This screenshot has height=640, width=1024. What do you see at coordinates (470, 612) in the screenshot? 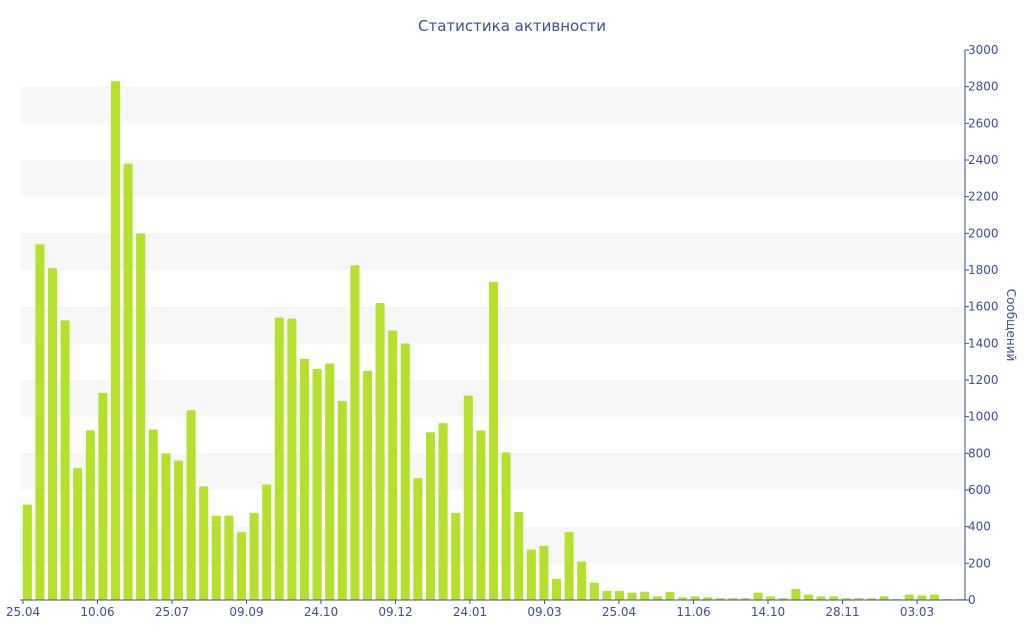
I see `x-tick-label: 24.01` at bounding box center [470, 612].